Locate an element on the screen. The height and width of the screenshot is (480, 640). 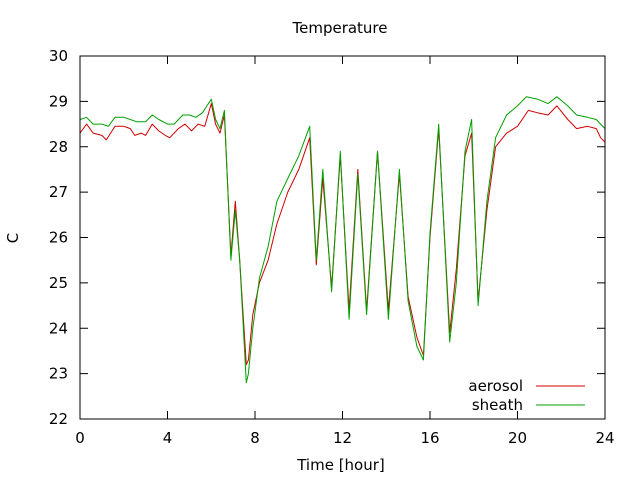
legend-label-aerosol: aerosol is located at coordinates (495, 386).